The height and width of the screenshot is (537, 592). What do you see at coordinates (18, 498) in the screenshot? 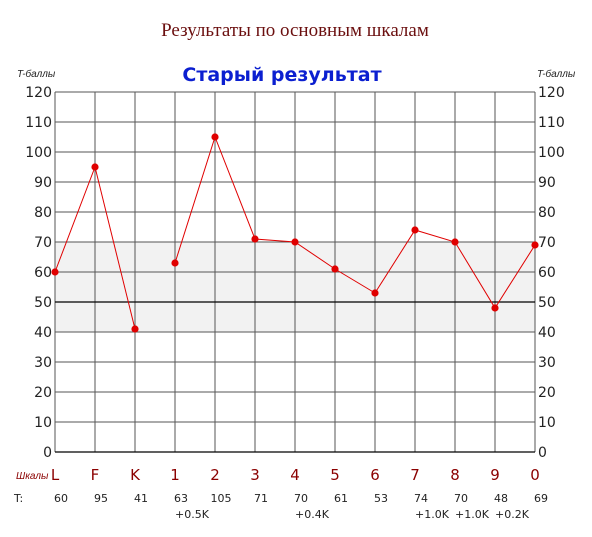
I see `t-caption: T:` at bounding box center [18, 498].